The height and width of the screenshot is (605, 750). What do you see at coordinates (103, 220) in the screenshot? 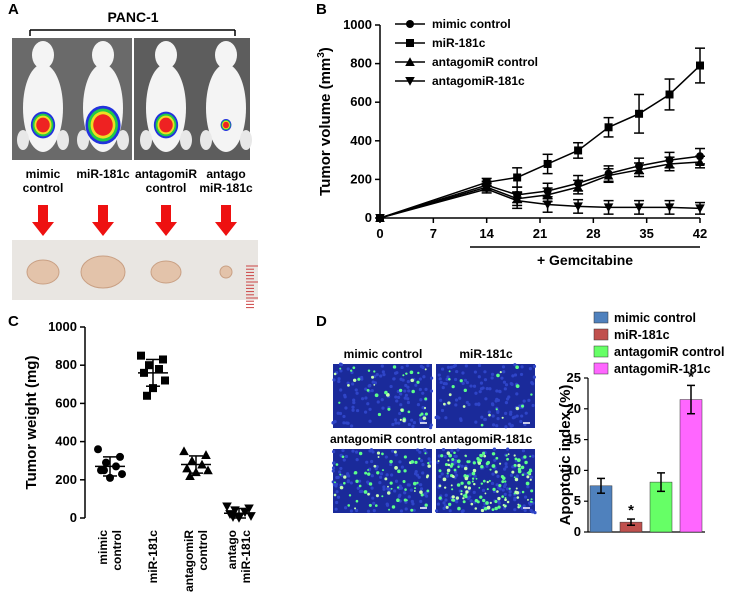
I see `red-arrow` at bounding box center [103, 220].